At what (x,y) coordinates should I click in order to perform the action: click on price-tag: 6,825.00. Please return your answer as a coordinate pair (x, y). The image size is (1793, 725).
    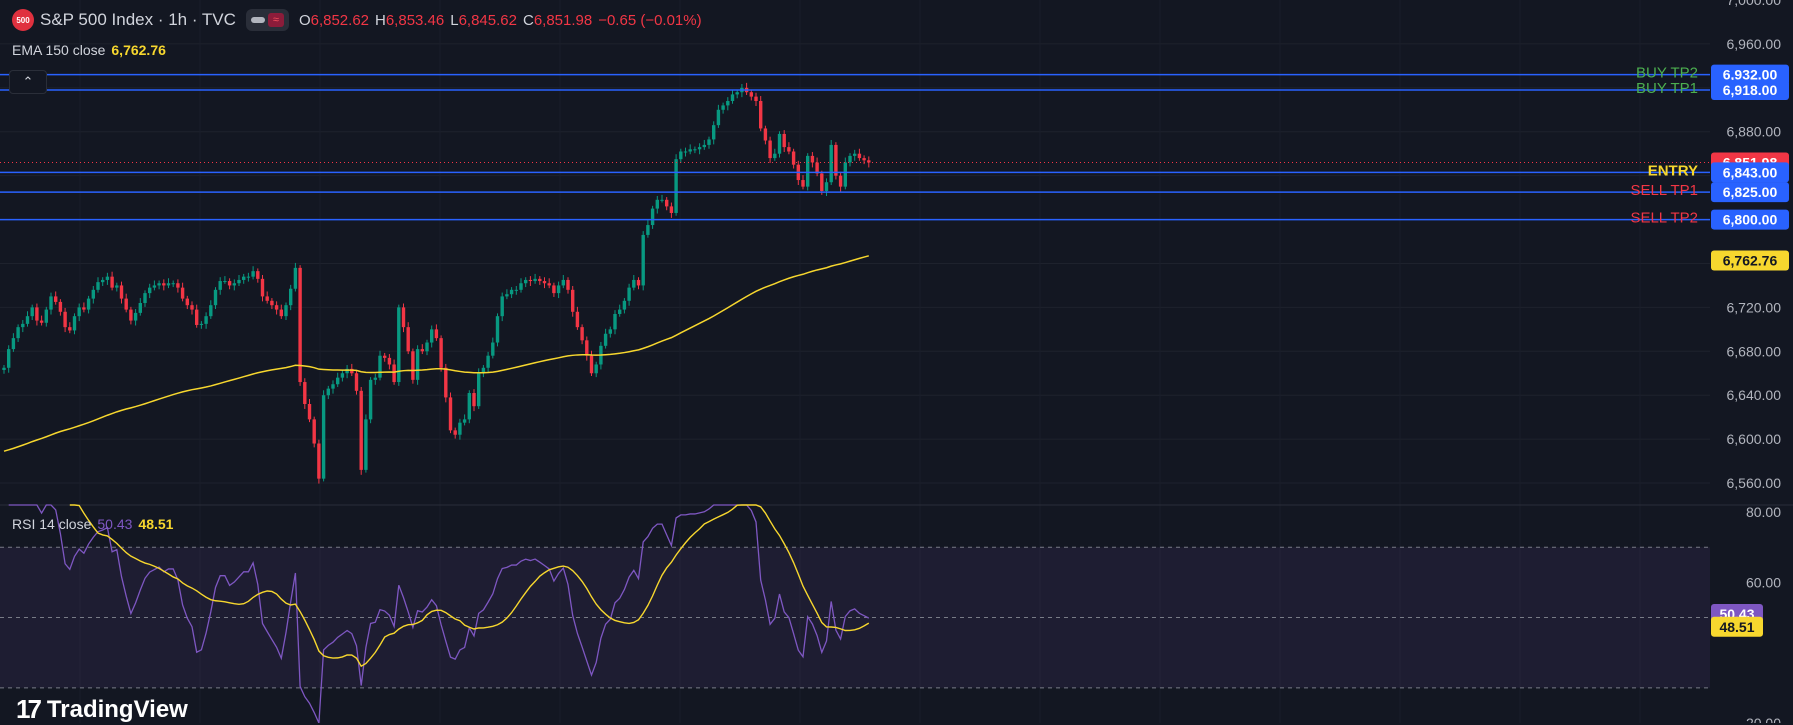
    Looking at the image, I should click on (1750, 192).